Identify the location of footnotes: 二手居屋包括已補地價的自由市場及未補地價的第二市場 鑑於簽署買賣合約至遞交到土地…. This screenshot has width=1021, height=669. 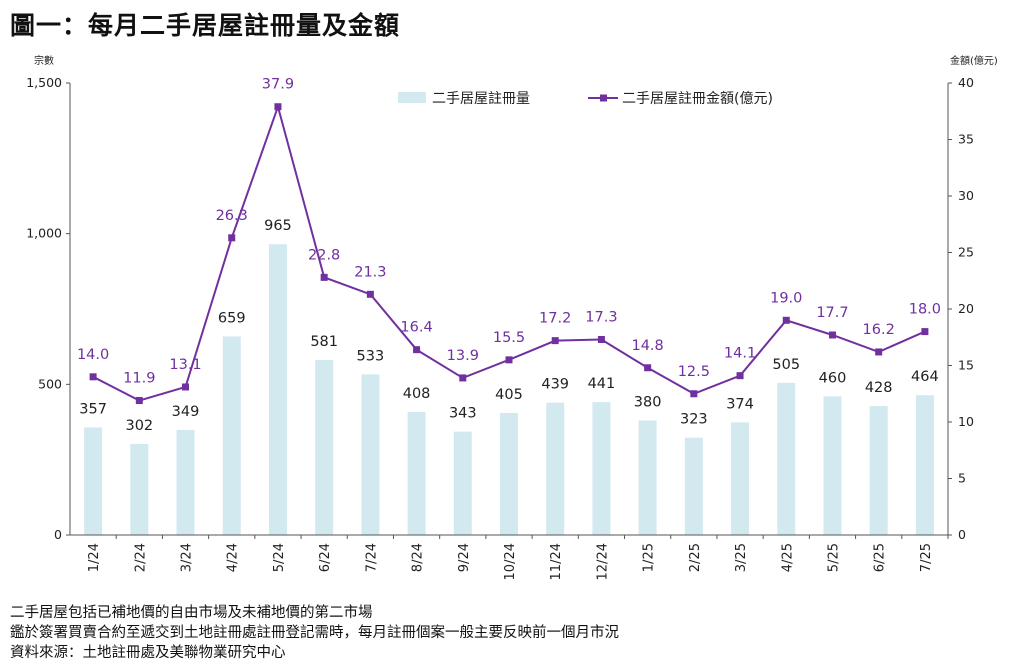
(314, 633).